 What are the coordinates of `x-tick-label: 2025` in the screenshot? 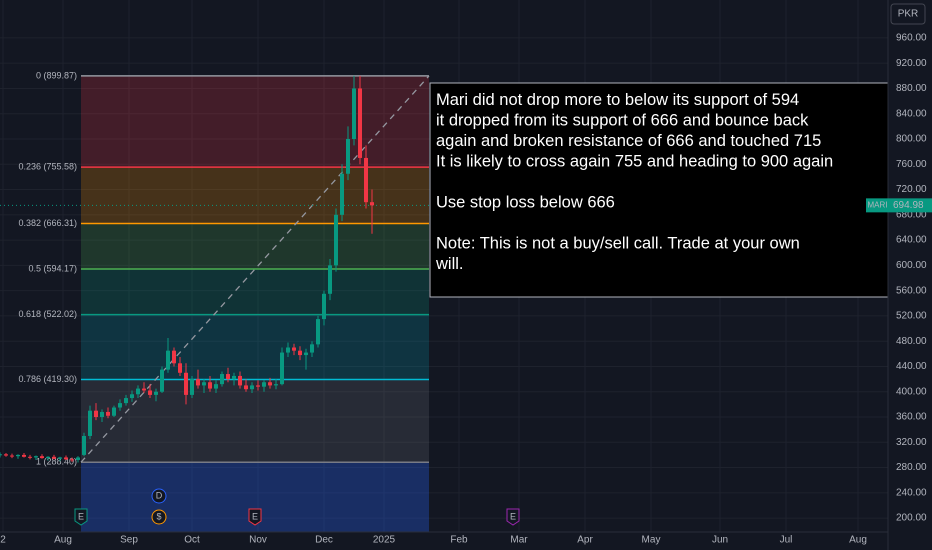 It's located at (384, 540).